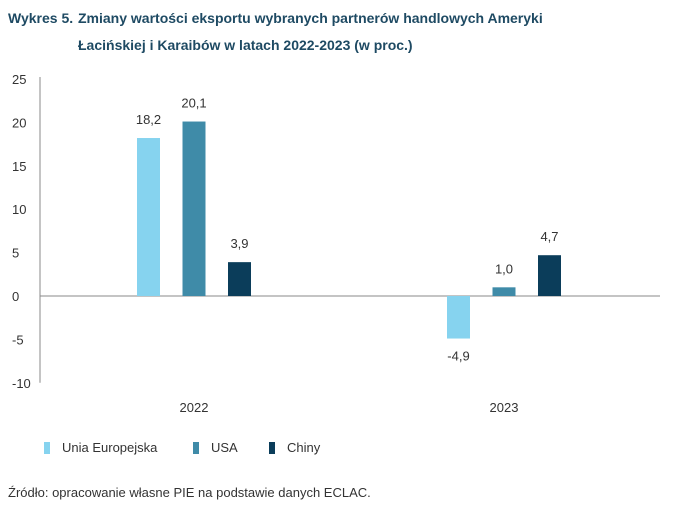 Image resolution: width=677 pixels, height=529 pixels. Describe the element at coordinates (549, 236) in the screenshot. I see `data-label: 4,7` at that location.